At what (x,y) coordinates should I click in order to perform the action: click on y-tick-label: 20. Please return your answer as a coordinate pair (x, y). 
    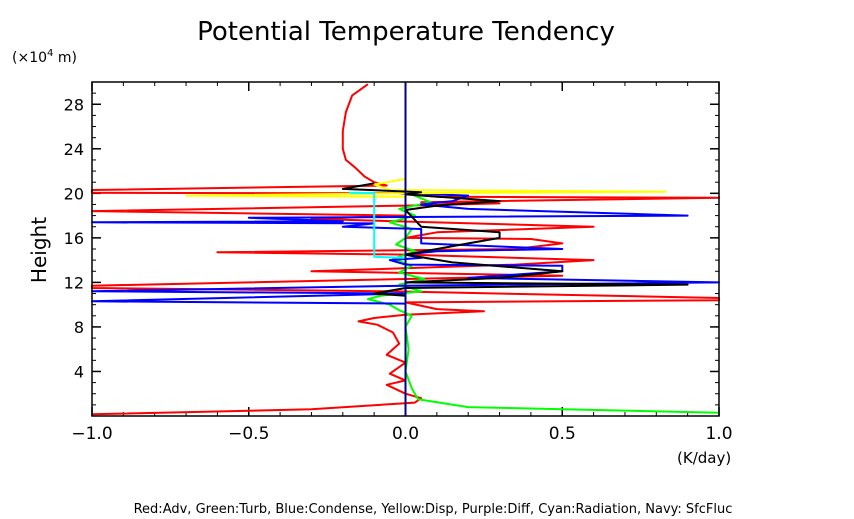
    Looking at the image, I should click on (74, 193).